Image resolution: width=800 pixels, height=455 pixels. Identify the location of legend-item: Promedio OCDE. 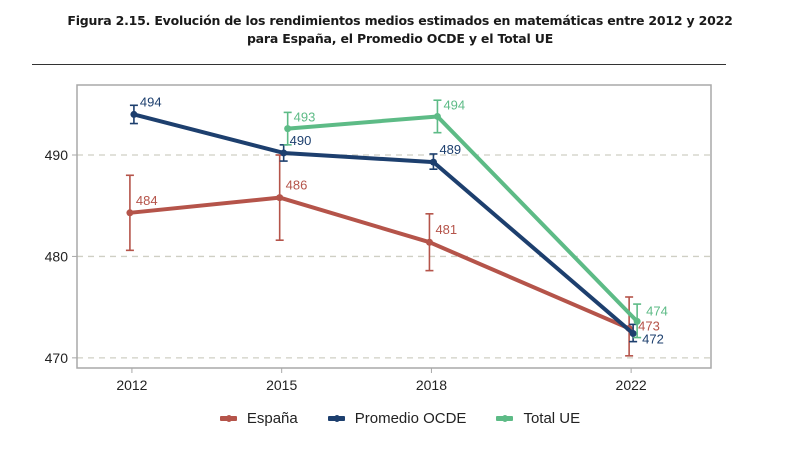
(397, 418).